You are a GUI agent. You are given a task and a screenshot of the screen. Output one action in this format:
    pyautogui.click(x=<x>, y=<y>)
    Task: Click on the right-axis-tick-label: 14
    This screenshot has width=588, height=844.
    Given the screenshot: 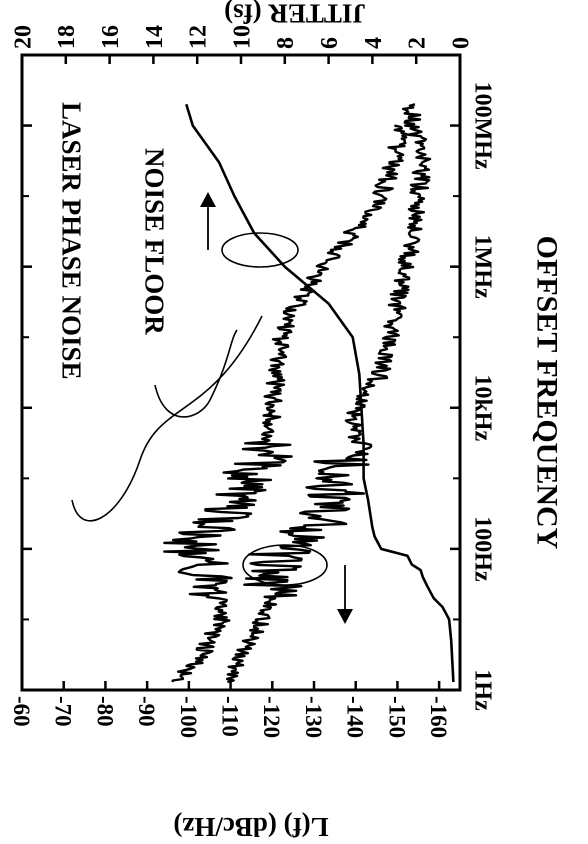 What is the action you would take?
    pyautogui.click(x=155, y=37)
    